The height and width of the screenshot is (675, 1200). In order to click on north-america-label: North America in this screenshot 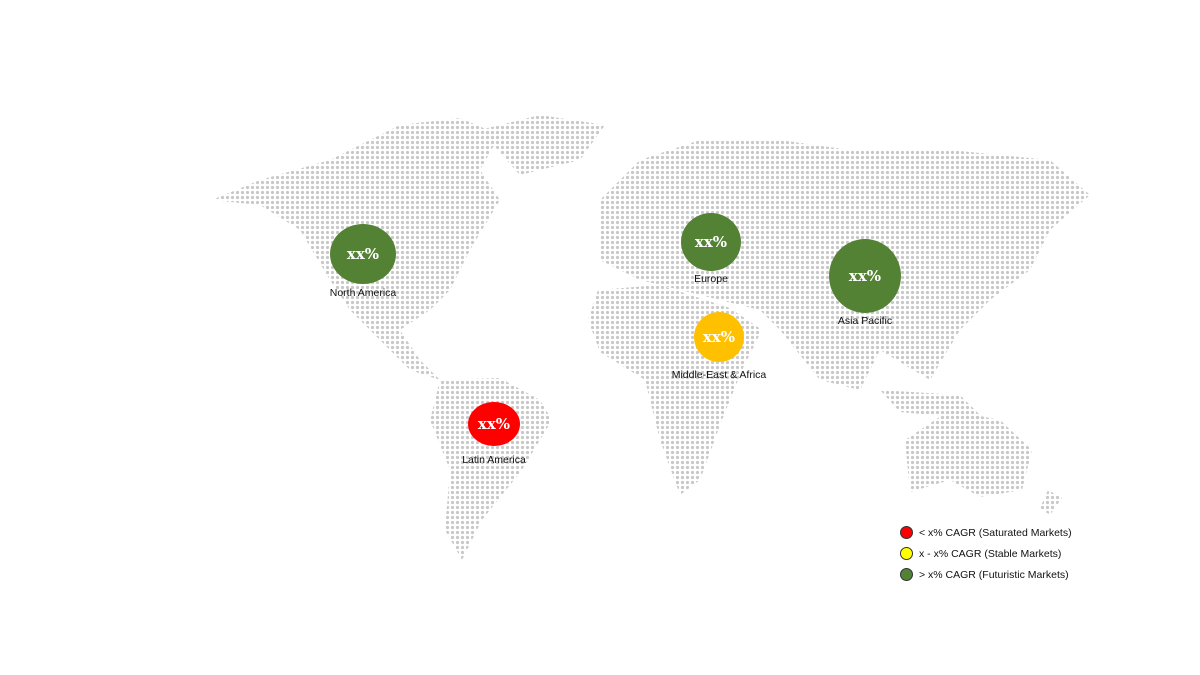, I will do `click(363, 293)`.